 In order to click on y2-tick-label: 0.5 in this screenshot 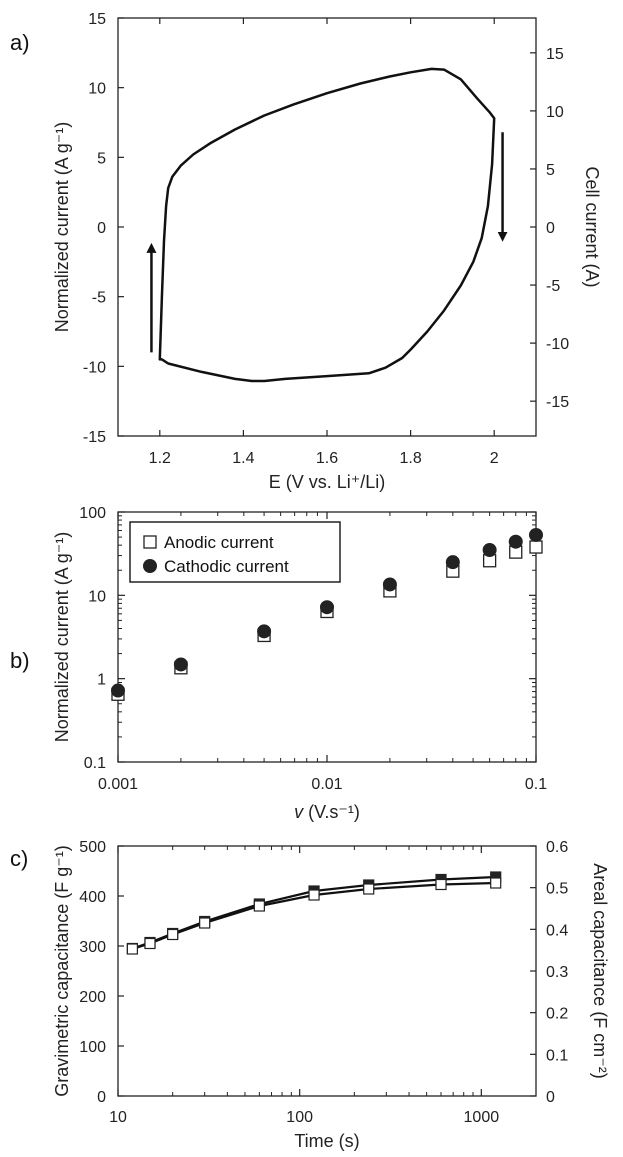, I will do `click(557, 889)`.